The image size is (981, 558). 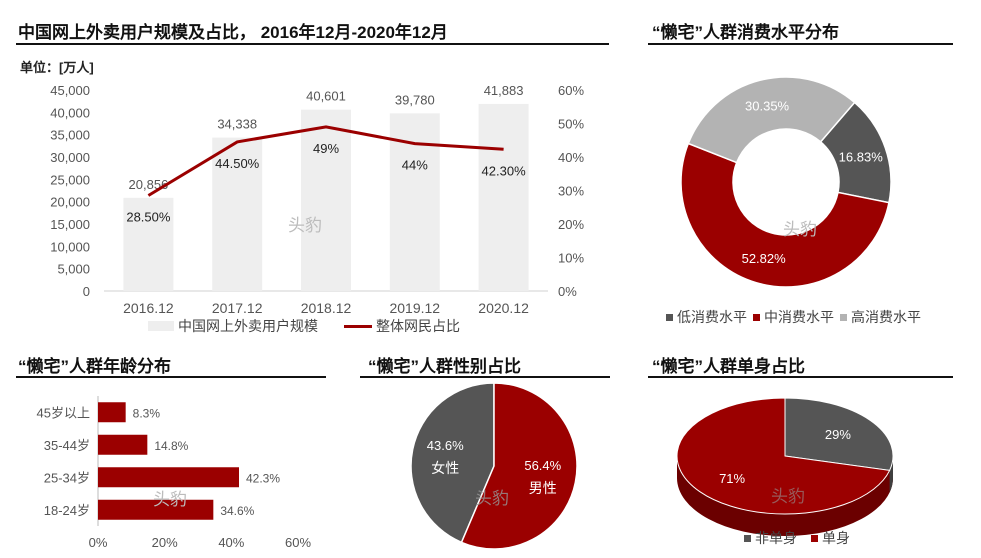 I want to click on y-tick-label: 30,000, so click(x=70, y=157).